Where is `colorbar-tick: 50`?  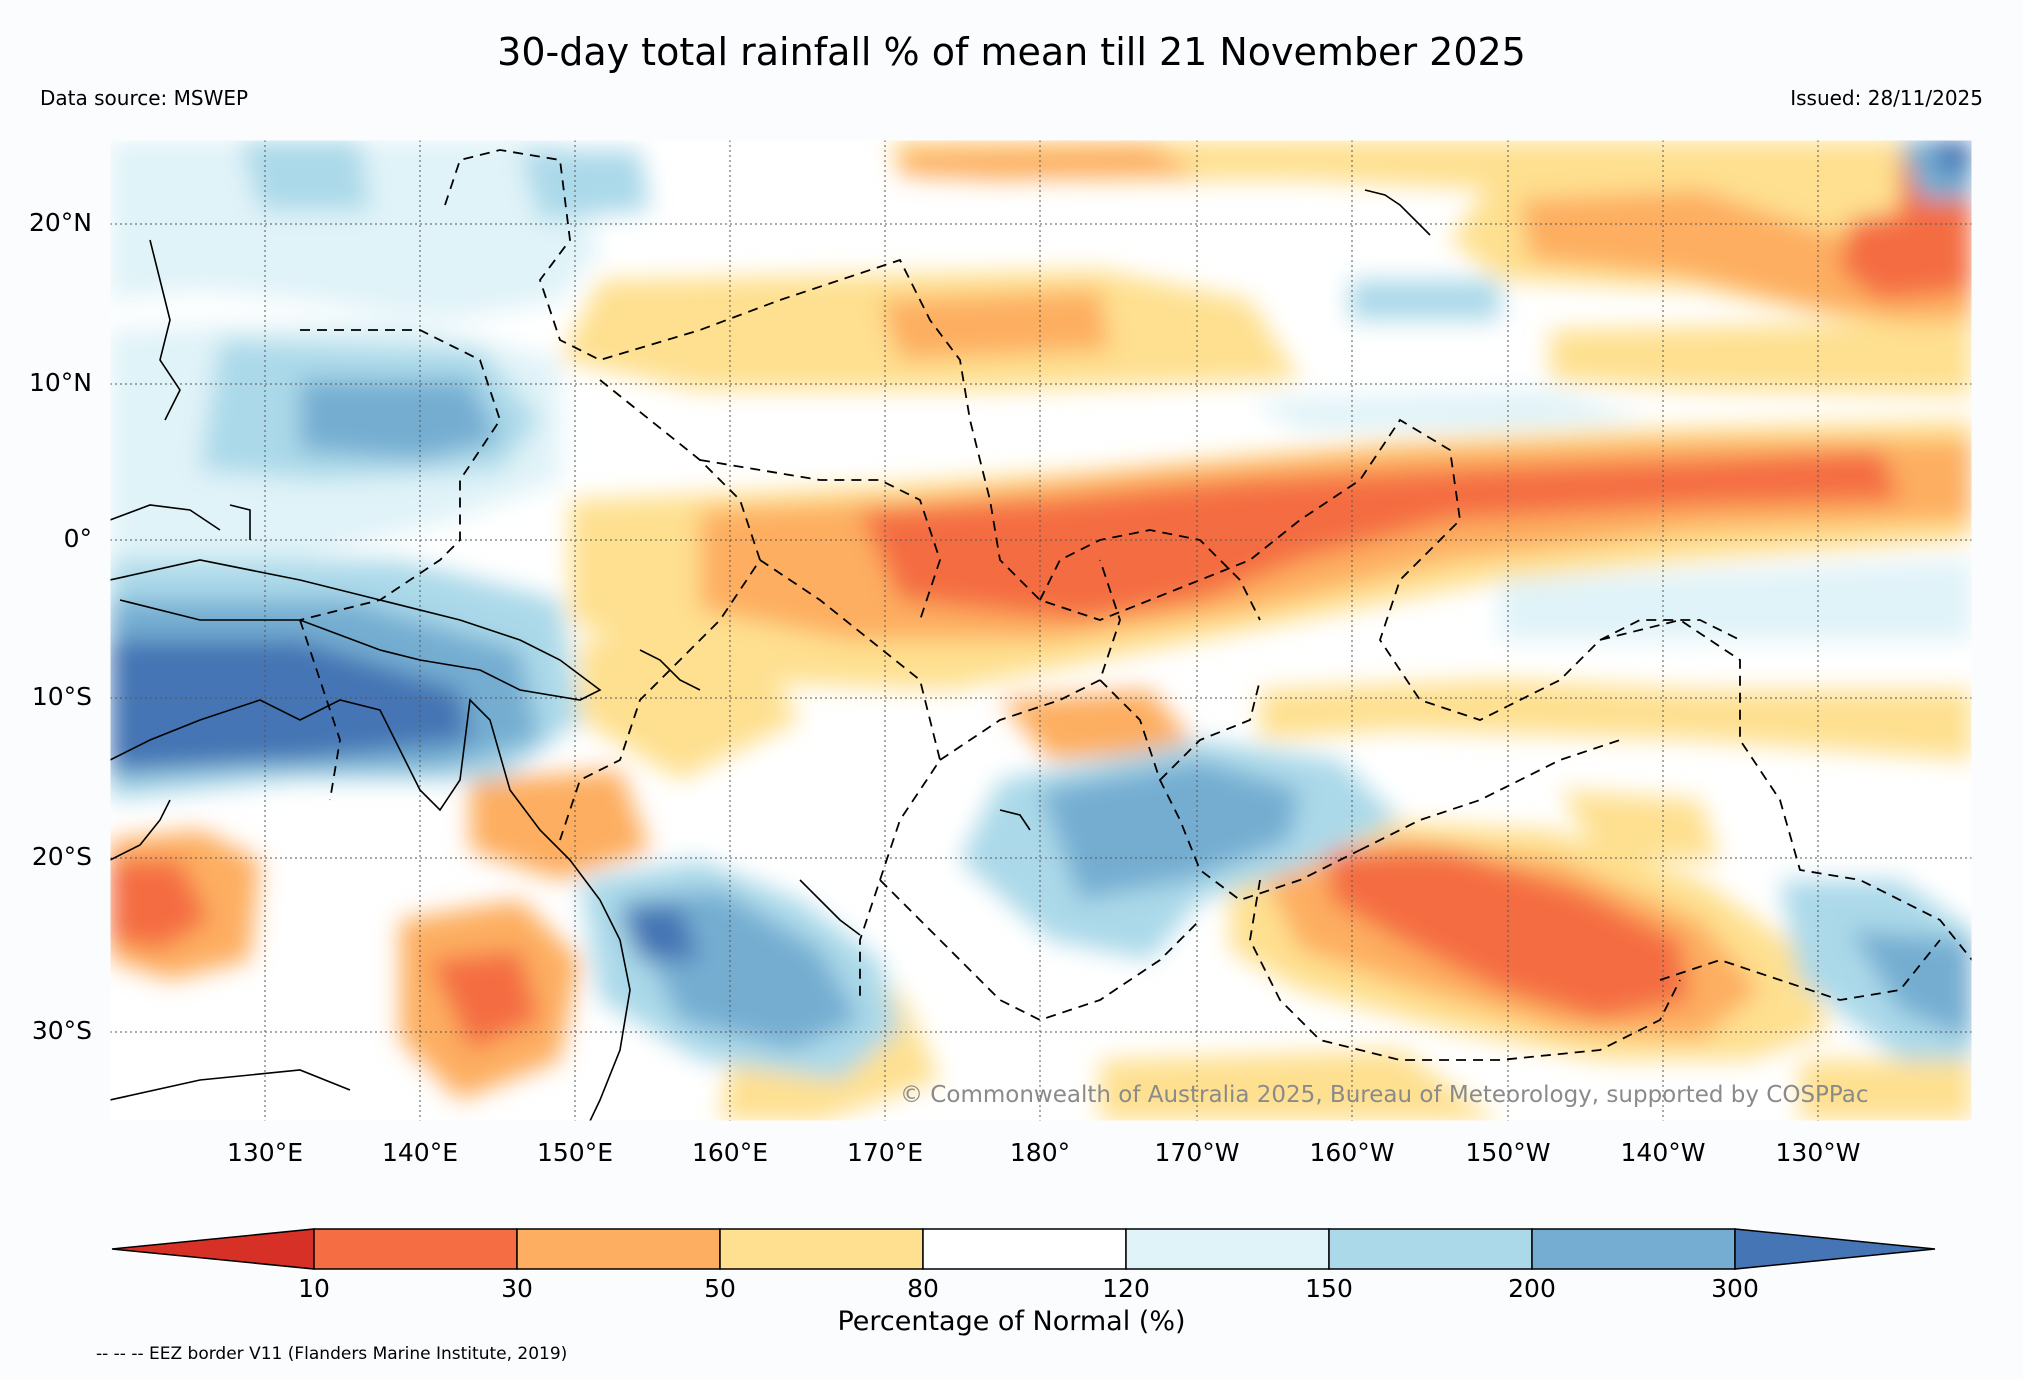
colorbar-tick: 50 is located at coordinates (720, 1288).